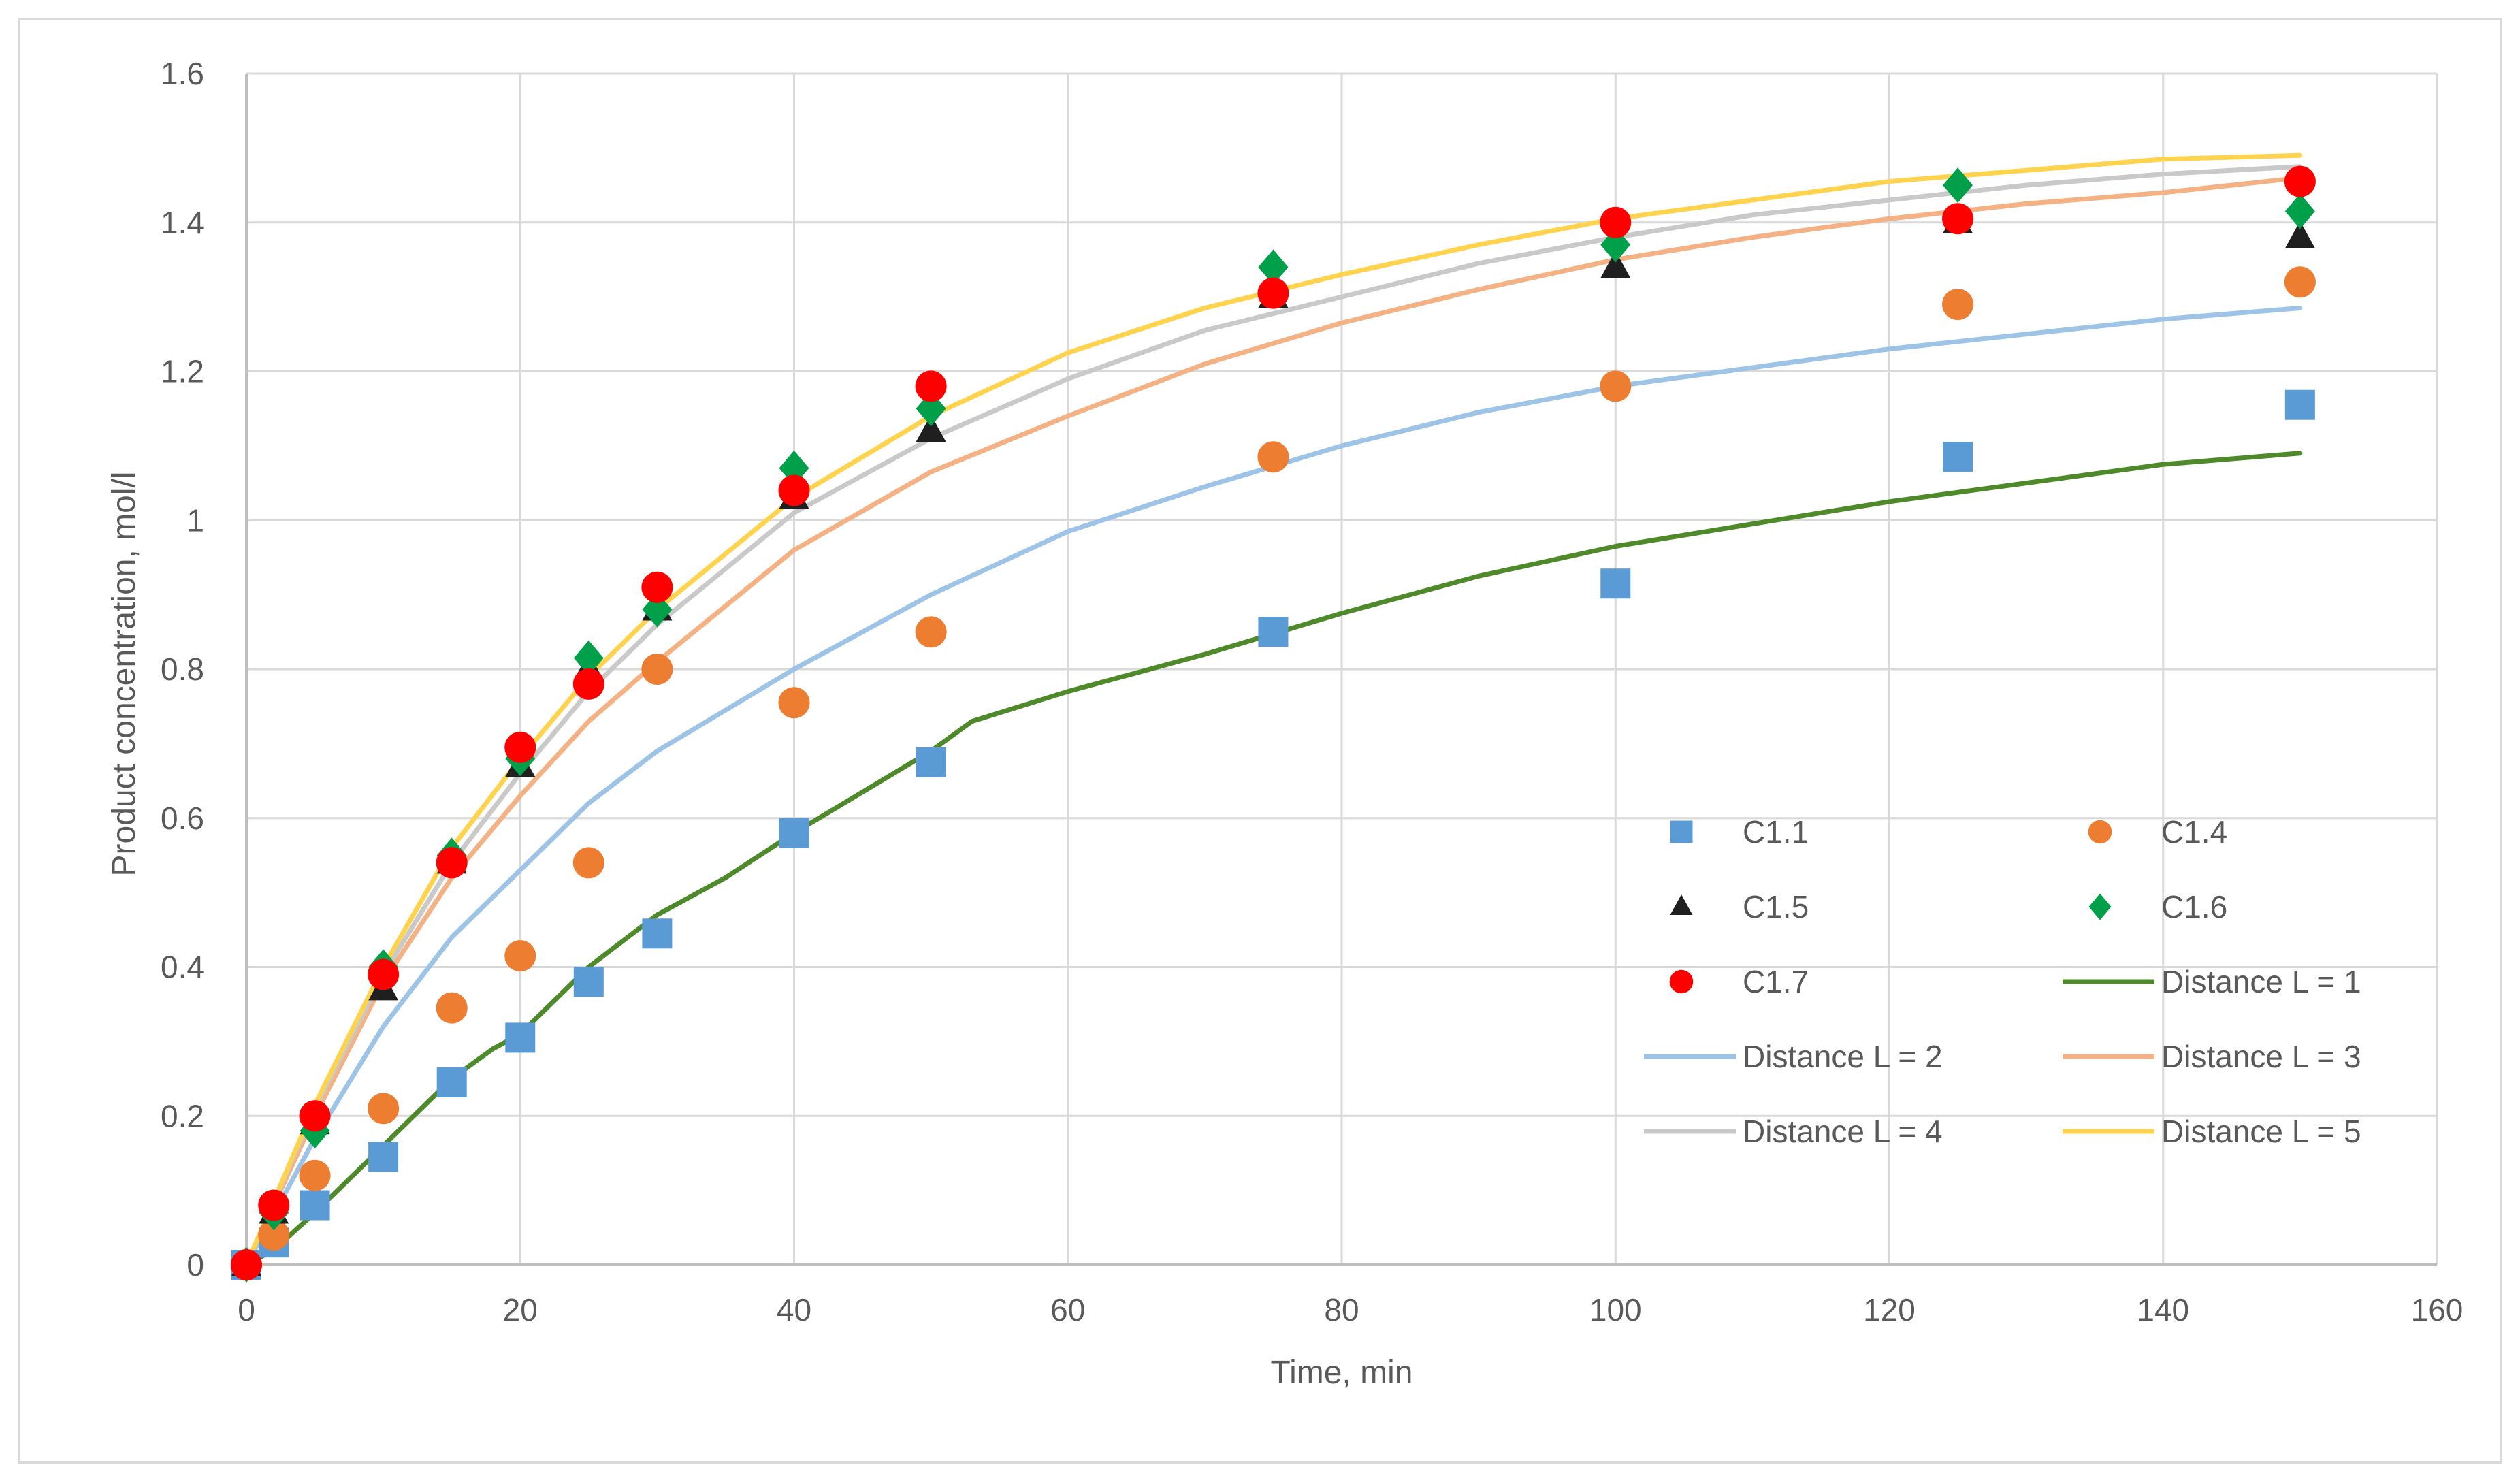 The width and height of the screenshot is (2520, 1484). Describe the element at coordinates (2261, 981) in the screenshot. I see `legend-label-distance-l-1: Distance L = 1` at that location.